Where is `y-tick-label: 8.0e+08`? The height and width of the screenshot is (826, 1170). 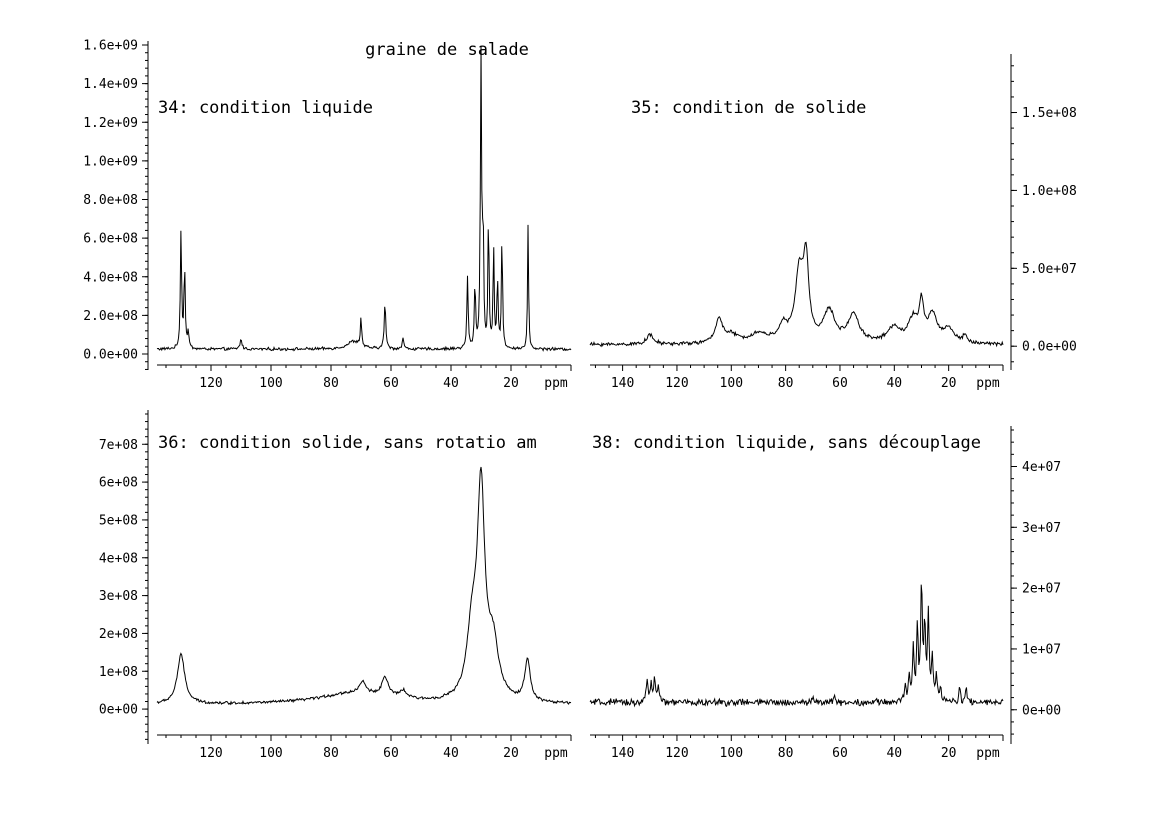
y-tick-label: 8.0e+08 is located at coordinates (110, 200).